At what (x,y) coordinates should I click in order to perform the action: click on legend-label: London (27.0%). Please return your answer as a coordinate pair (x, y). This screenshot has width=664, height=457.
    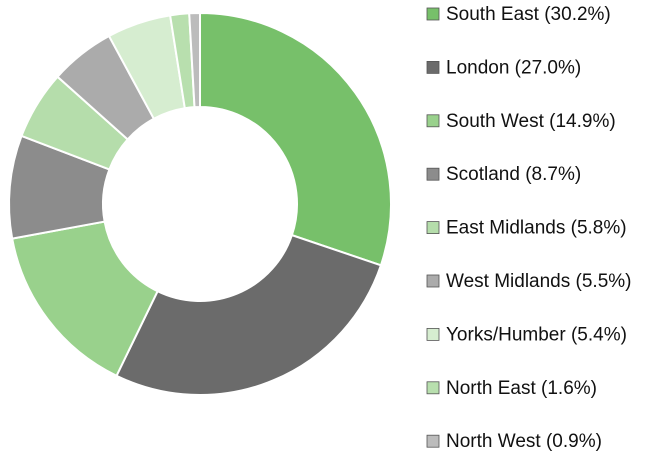
    Looking at the image, I should click on (513, 67).